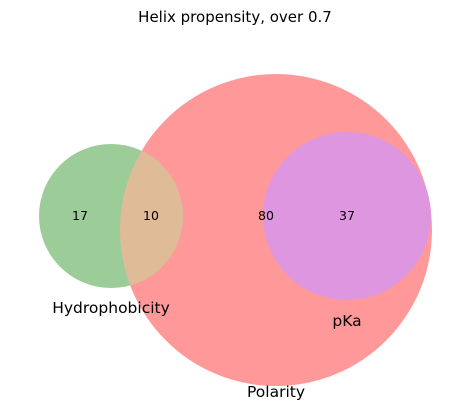 This screenshot has height=411, width=470. What do you see at coordinates (276, 392) in the screenshot?
I see `set-label-polarity: Polarity` at bounding box center [276, 392].